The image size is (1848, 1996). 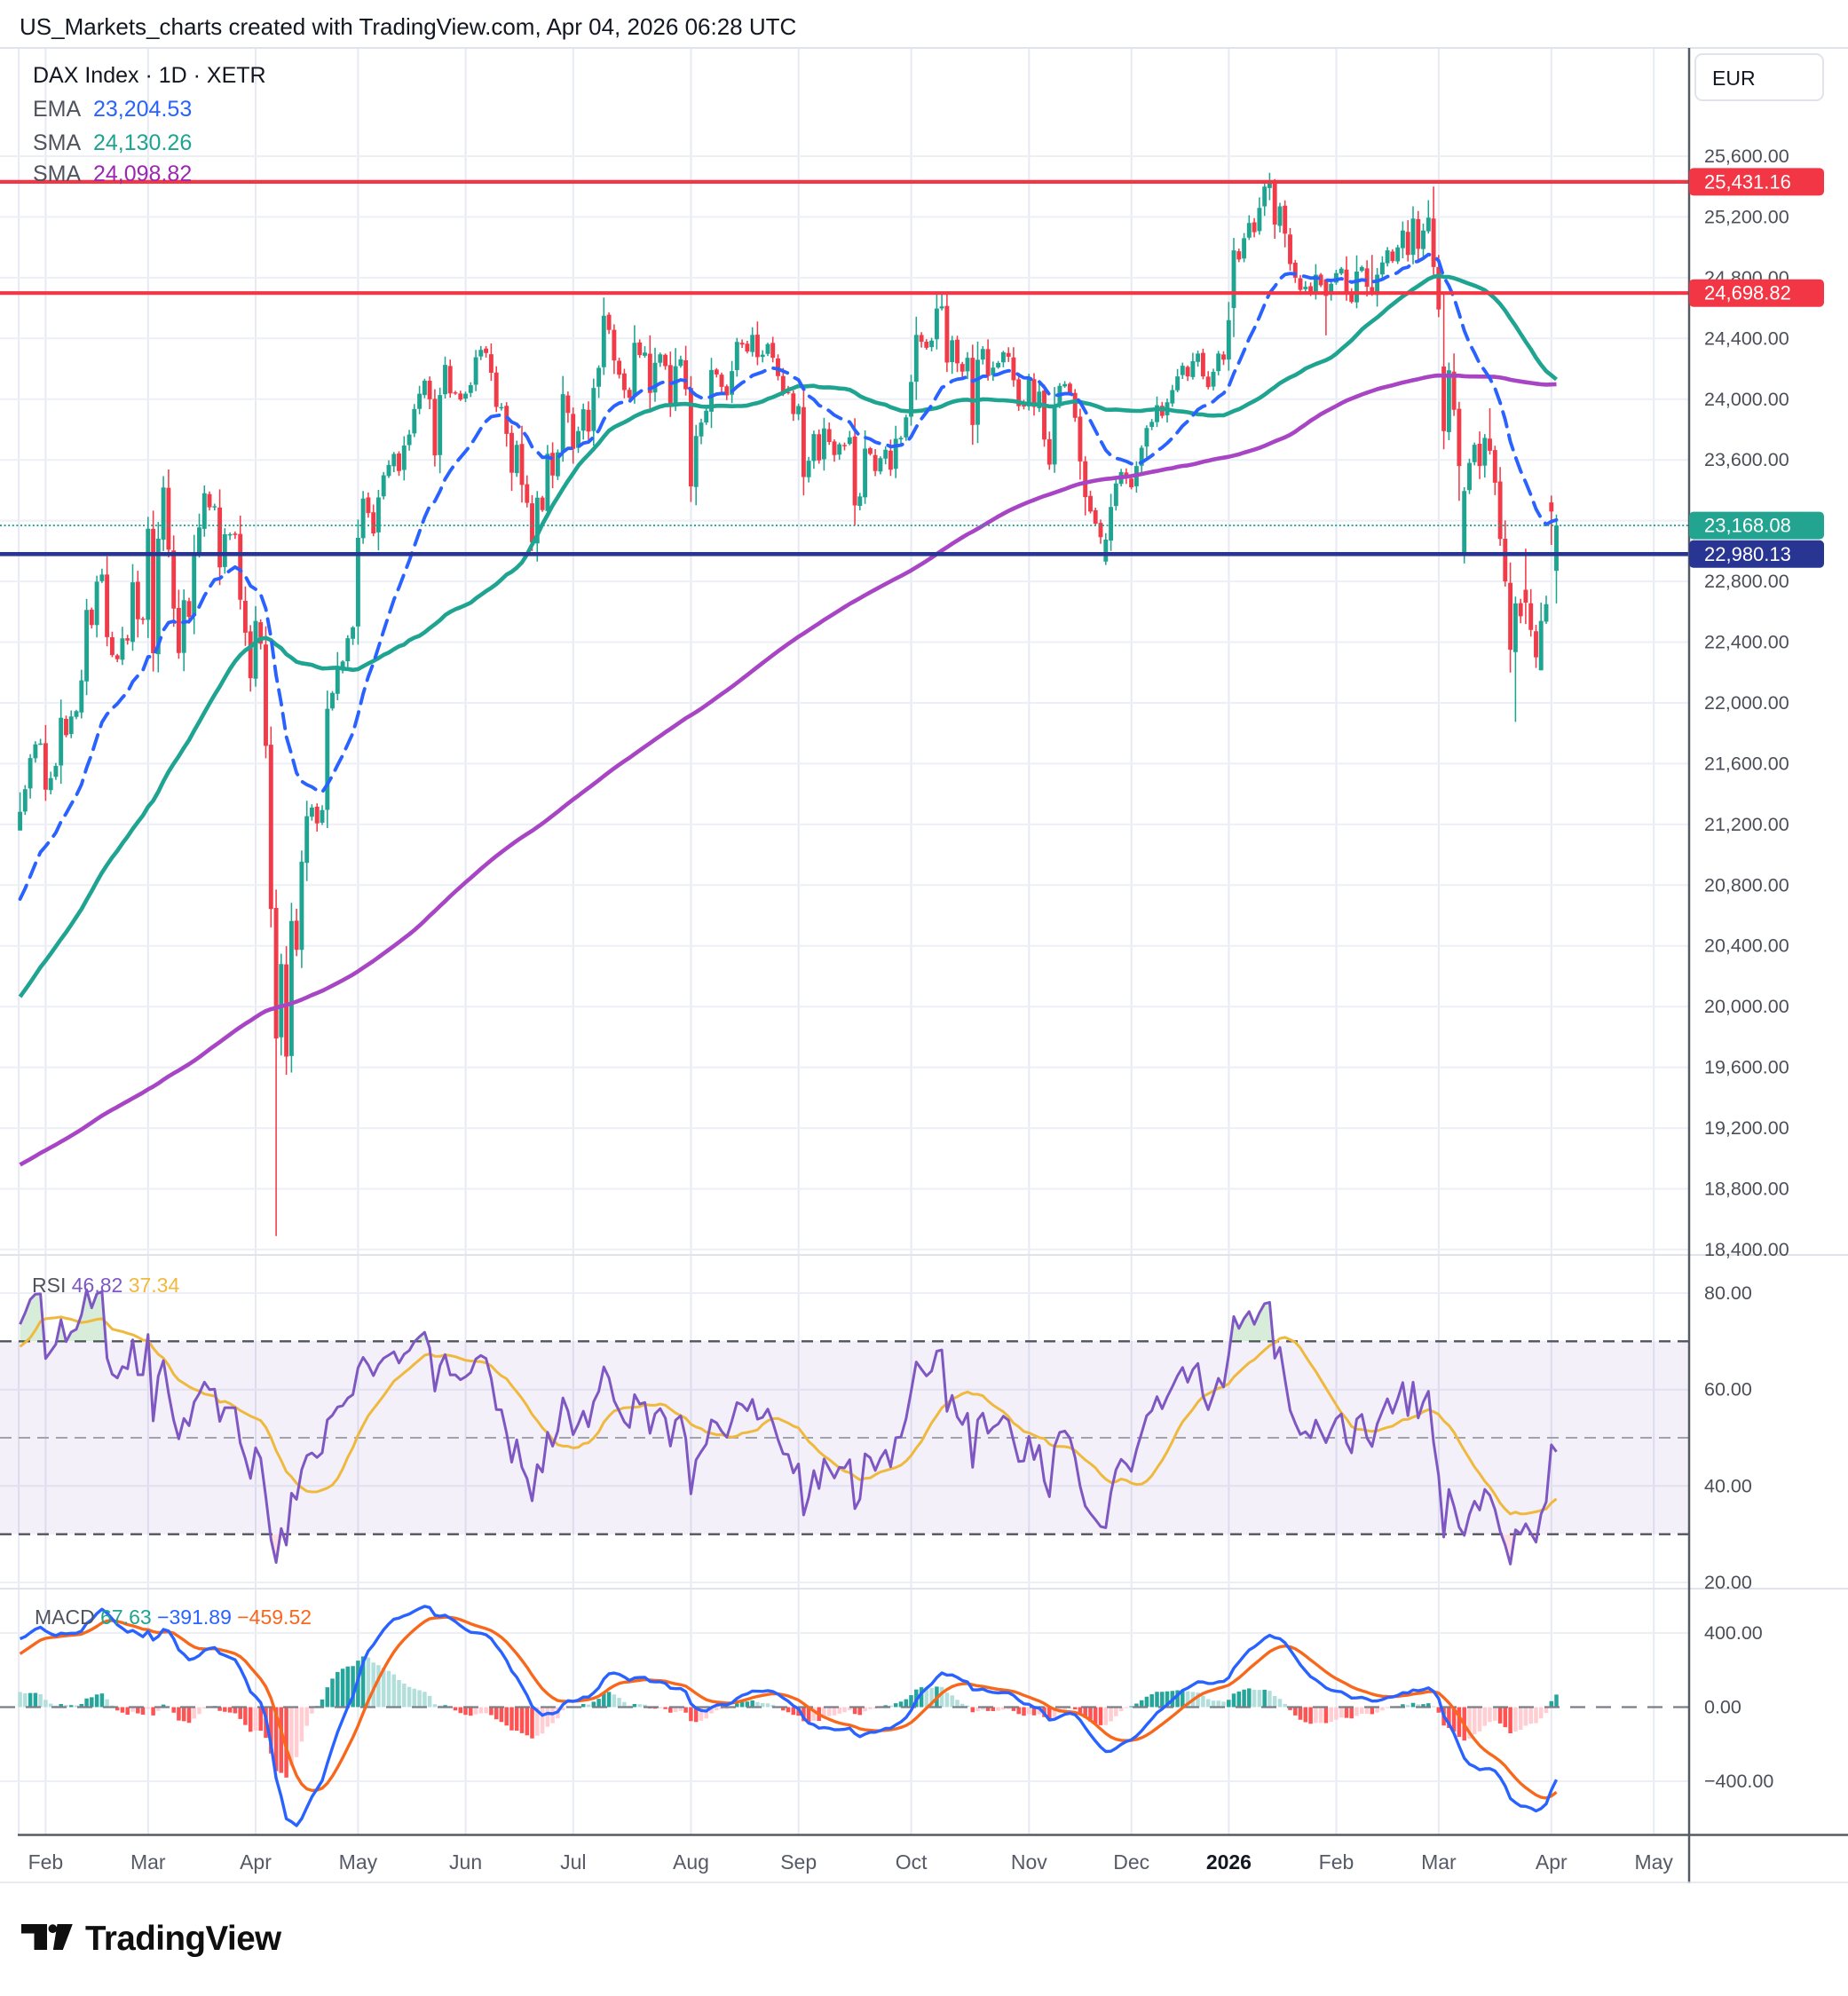 I want to click on svg-text: 18,400.00, so click(x=1746, y=1249).